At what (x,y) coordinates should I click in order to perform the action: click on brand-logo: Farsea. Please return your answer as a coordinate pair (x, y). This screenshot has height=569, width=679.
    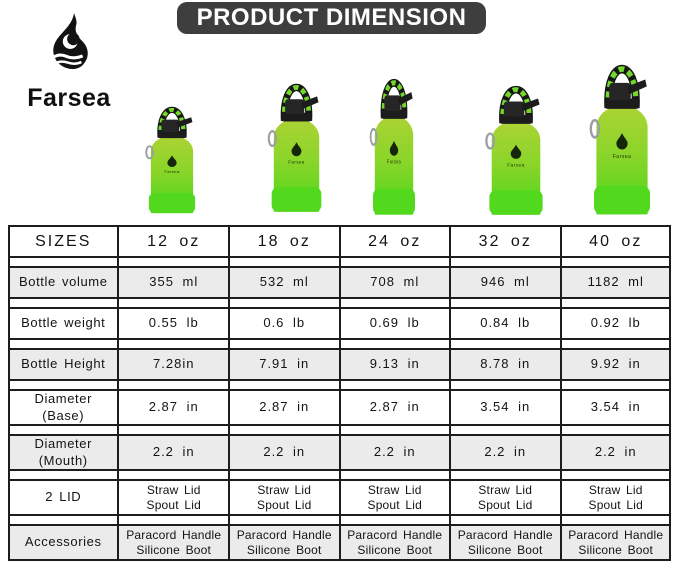
    Looking at the image, I should click on (69, 59).